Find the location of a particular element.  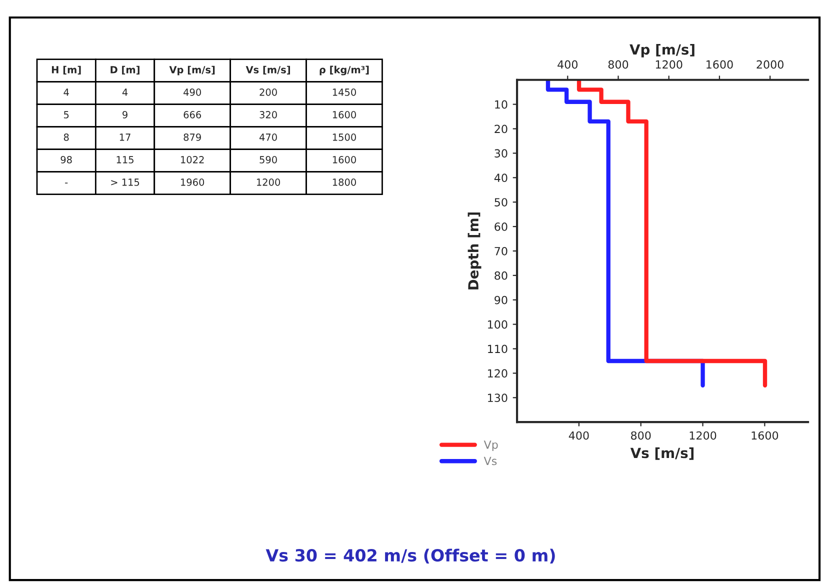

x-tick-label: 1200 is located at coordinates (703, 435).